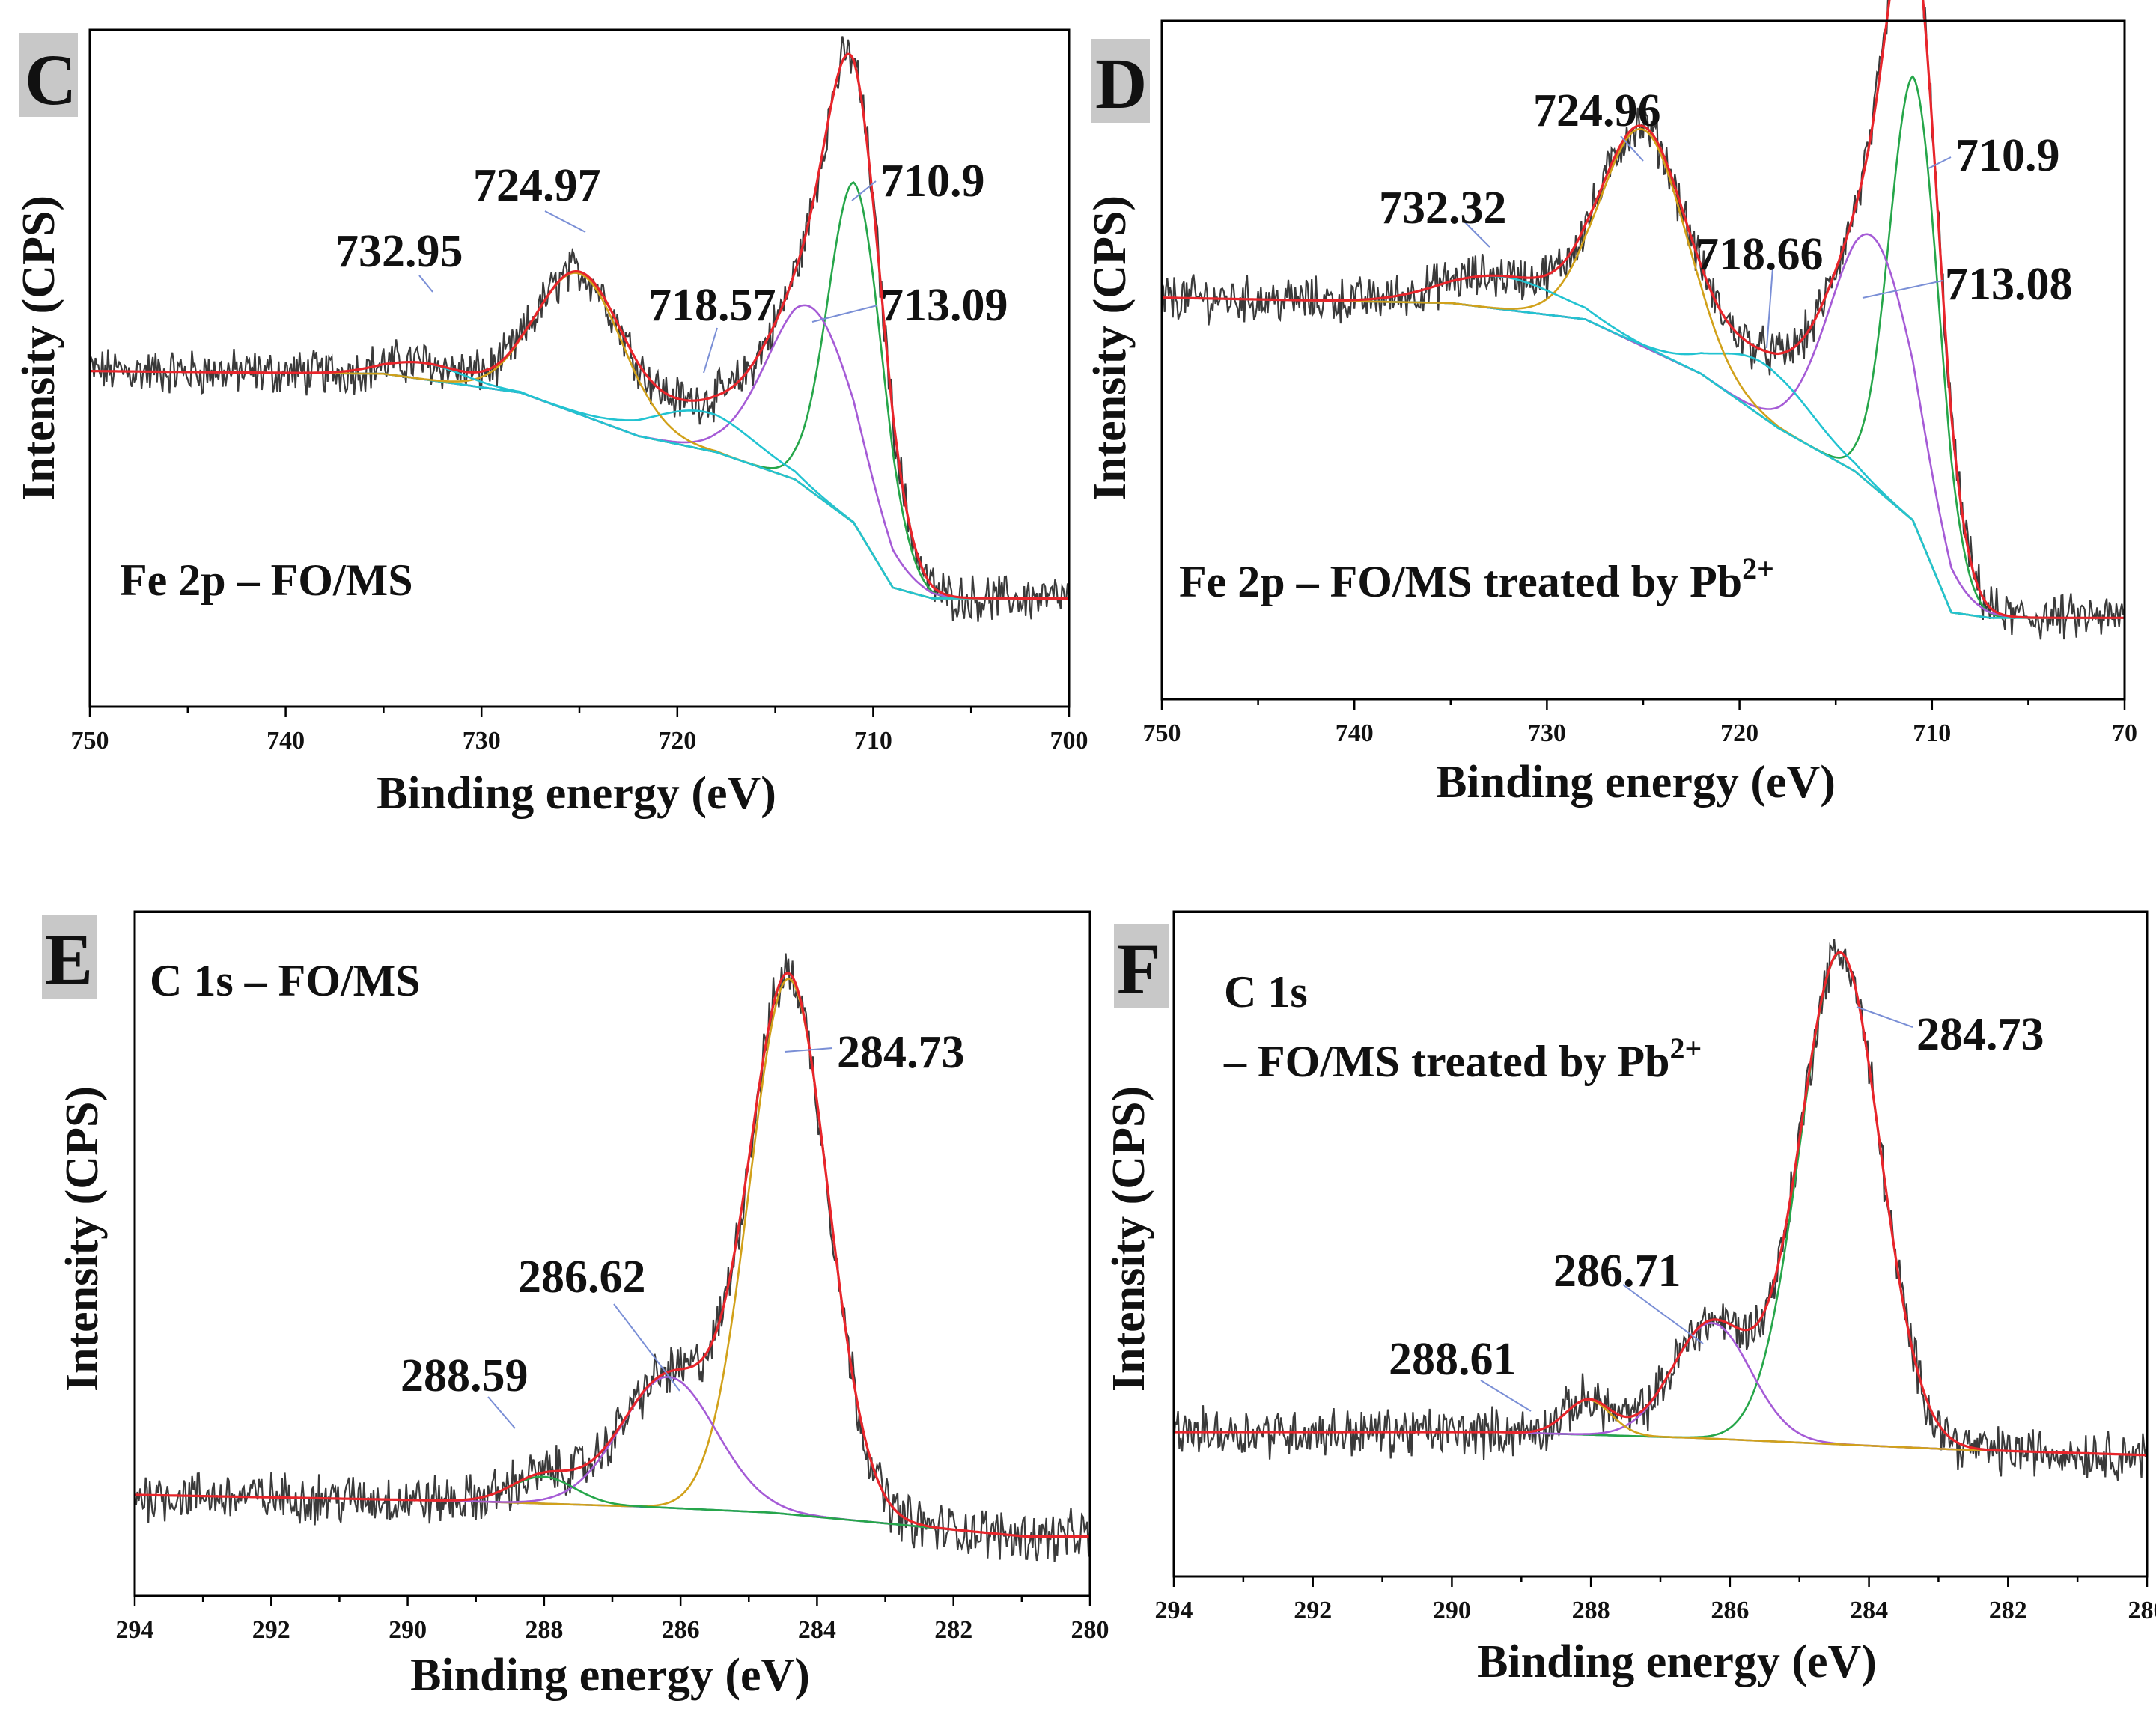  Describe the element at coordinates (1443, 208) in the screenshot. I see `annotation: 732.32` at that location.